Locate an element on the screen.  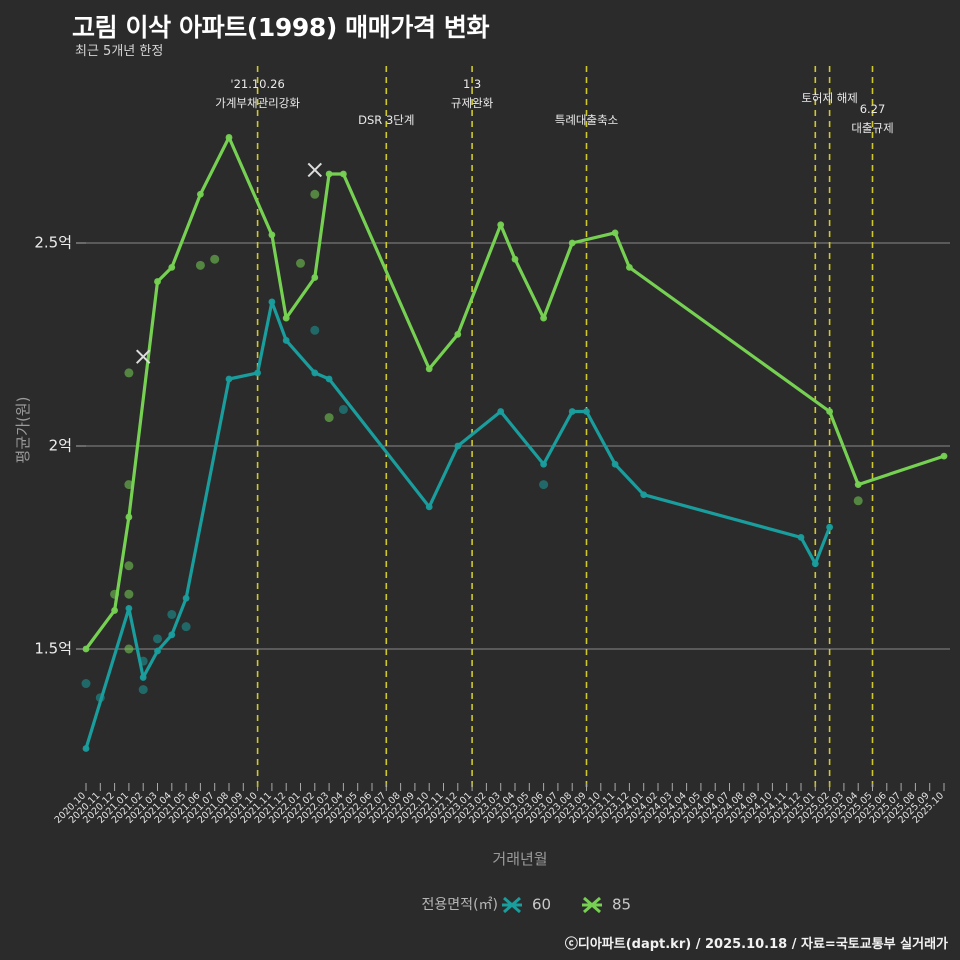
anno-special-loan-cut-line: 특례대출축소 is located at coordinates (586, 120).